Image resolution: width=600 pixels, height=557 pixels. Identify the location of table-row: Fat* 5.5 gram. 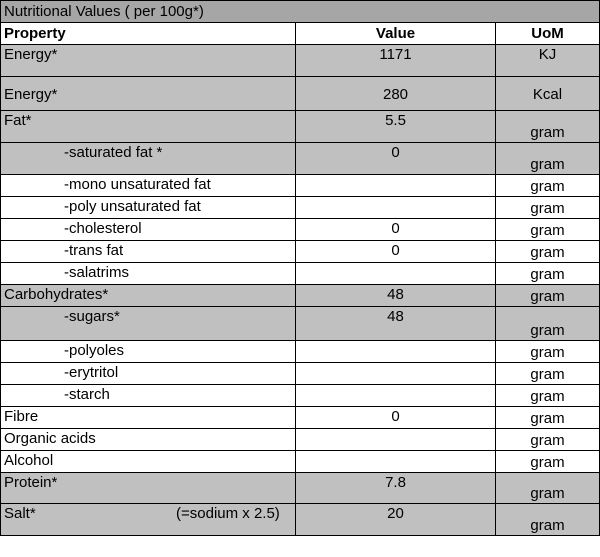
(300, 126).